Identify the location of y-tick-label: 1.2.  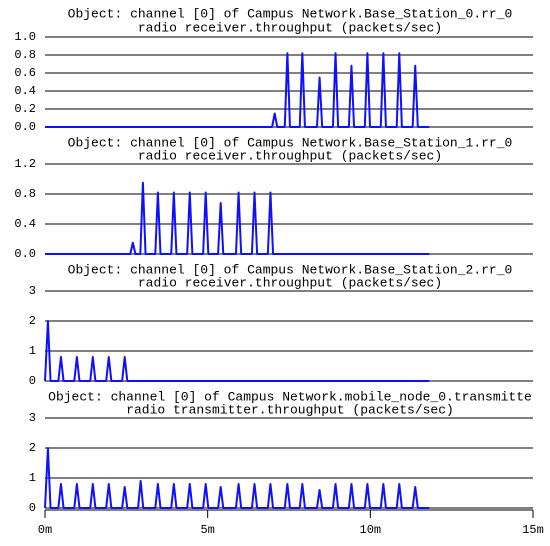
(25, 164).